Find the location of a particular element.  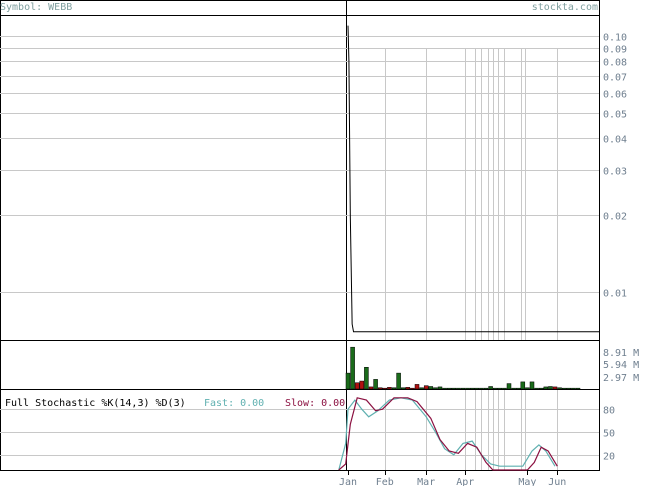

price-tick-label: 0.02 is located at coordinates (615, 217).